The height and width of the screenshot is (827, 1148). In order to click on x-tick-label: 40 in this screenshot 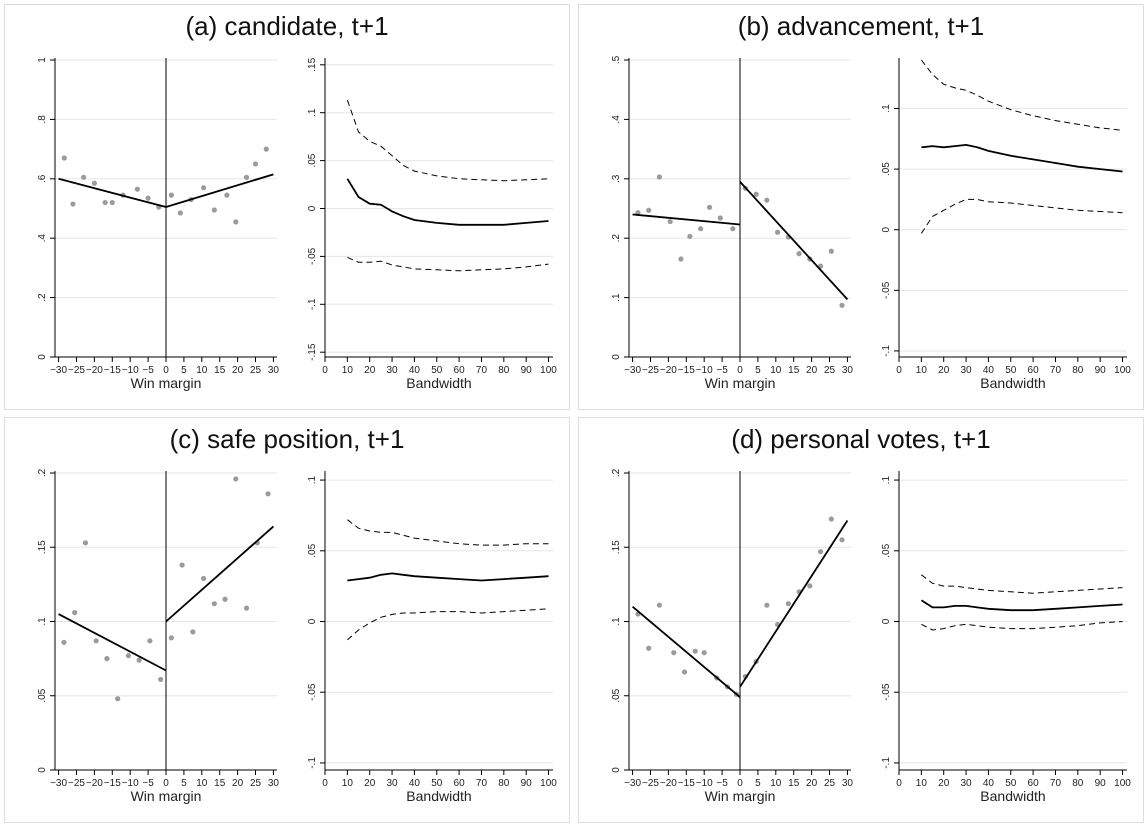, I will do `click(989, 370)`.